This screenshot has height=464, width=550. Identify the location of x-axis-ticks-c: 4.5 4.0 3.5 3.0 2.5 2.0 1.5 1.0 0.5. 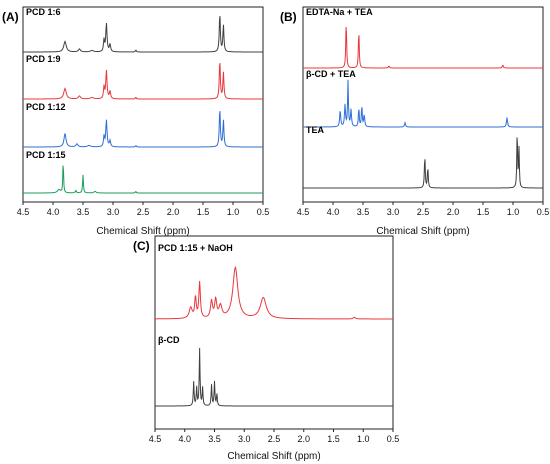
(274, 436).